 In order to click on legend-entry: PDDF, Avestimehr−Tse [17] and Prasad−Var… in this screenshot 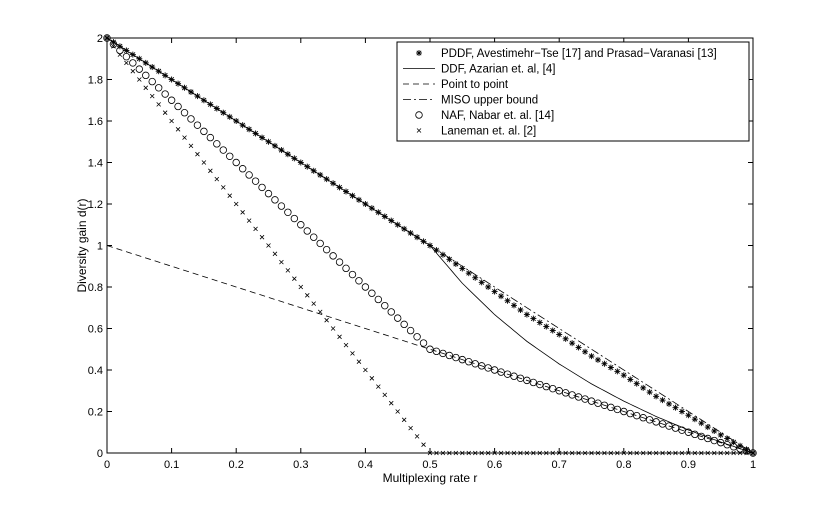, I will do `click(566, 54)`.